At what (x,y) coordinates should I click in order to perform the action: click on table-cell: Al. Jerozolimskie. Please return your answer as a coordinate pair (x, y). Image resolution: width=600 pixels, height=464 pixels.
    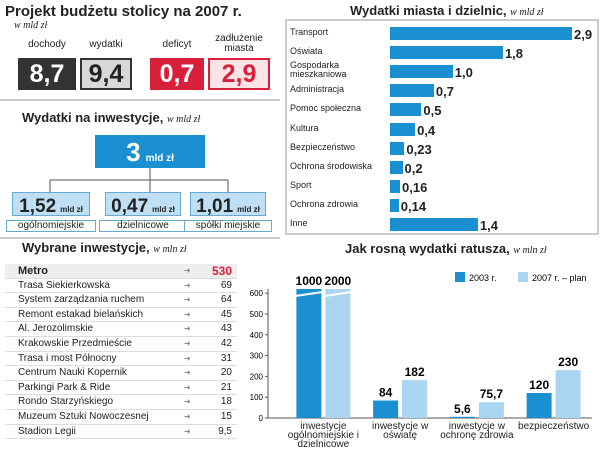
    Looking at the image, I should click on (56, 329).